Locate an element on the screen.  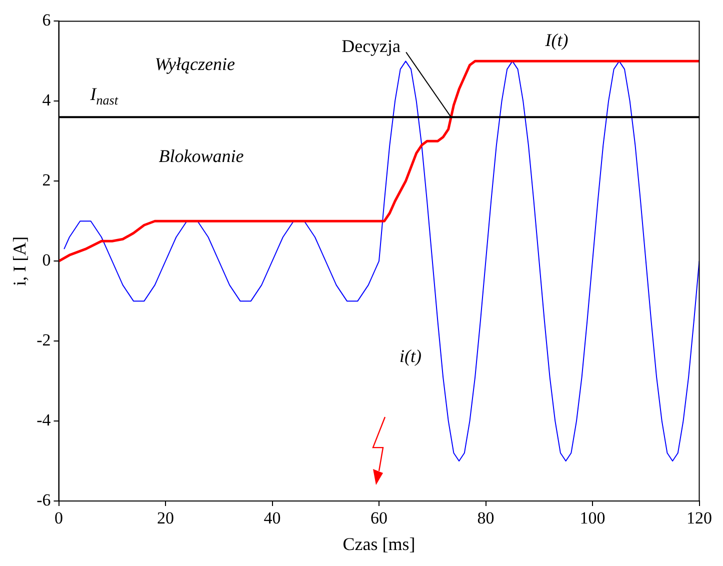
annotation: Blokowanie is located at coordinates (201, 156).